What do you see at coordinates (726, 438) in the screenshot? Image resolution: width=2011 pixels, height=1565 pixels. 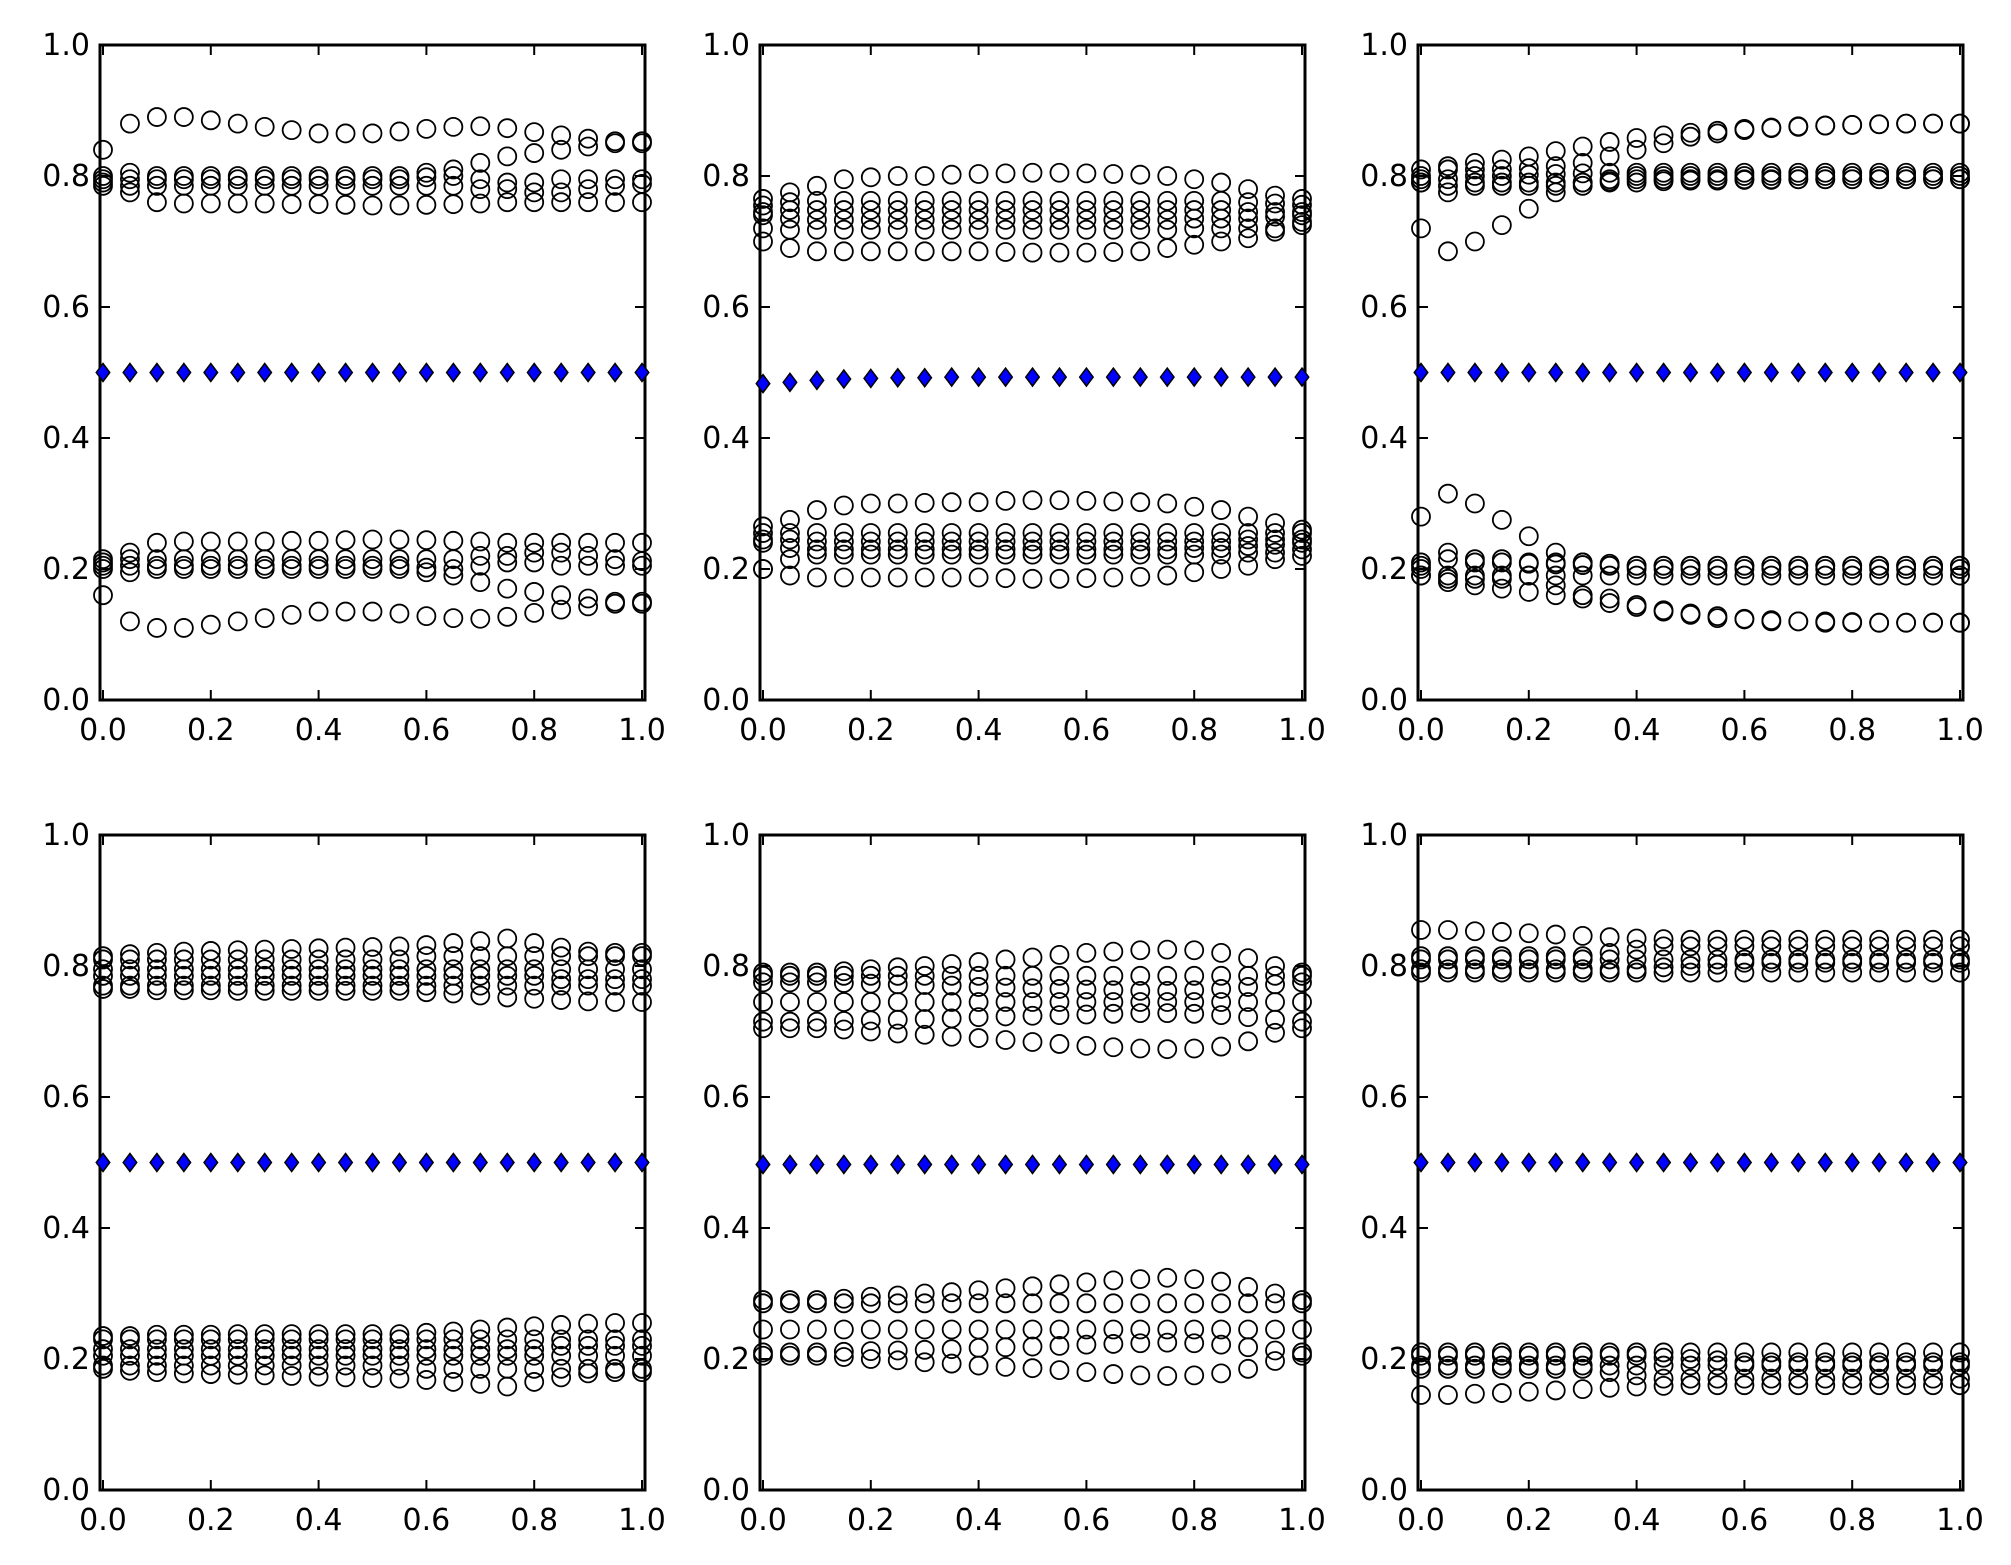 I see `y-tick-label: 0.4` at bounding box center [726, 438].